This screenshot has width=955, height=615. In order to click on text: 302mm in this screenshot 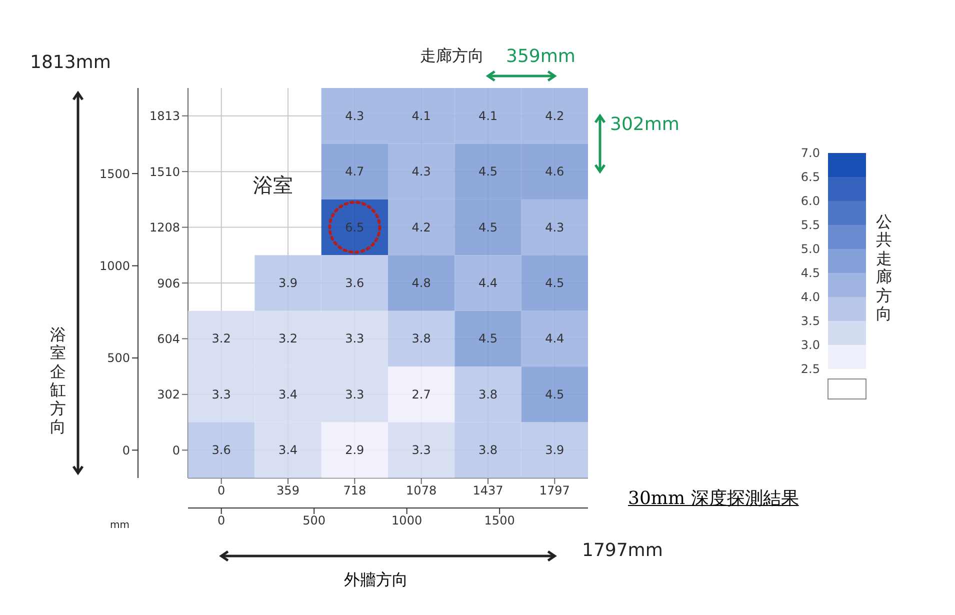, I will do `click(645, 124)`.